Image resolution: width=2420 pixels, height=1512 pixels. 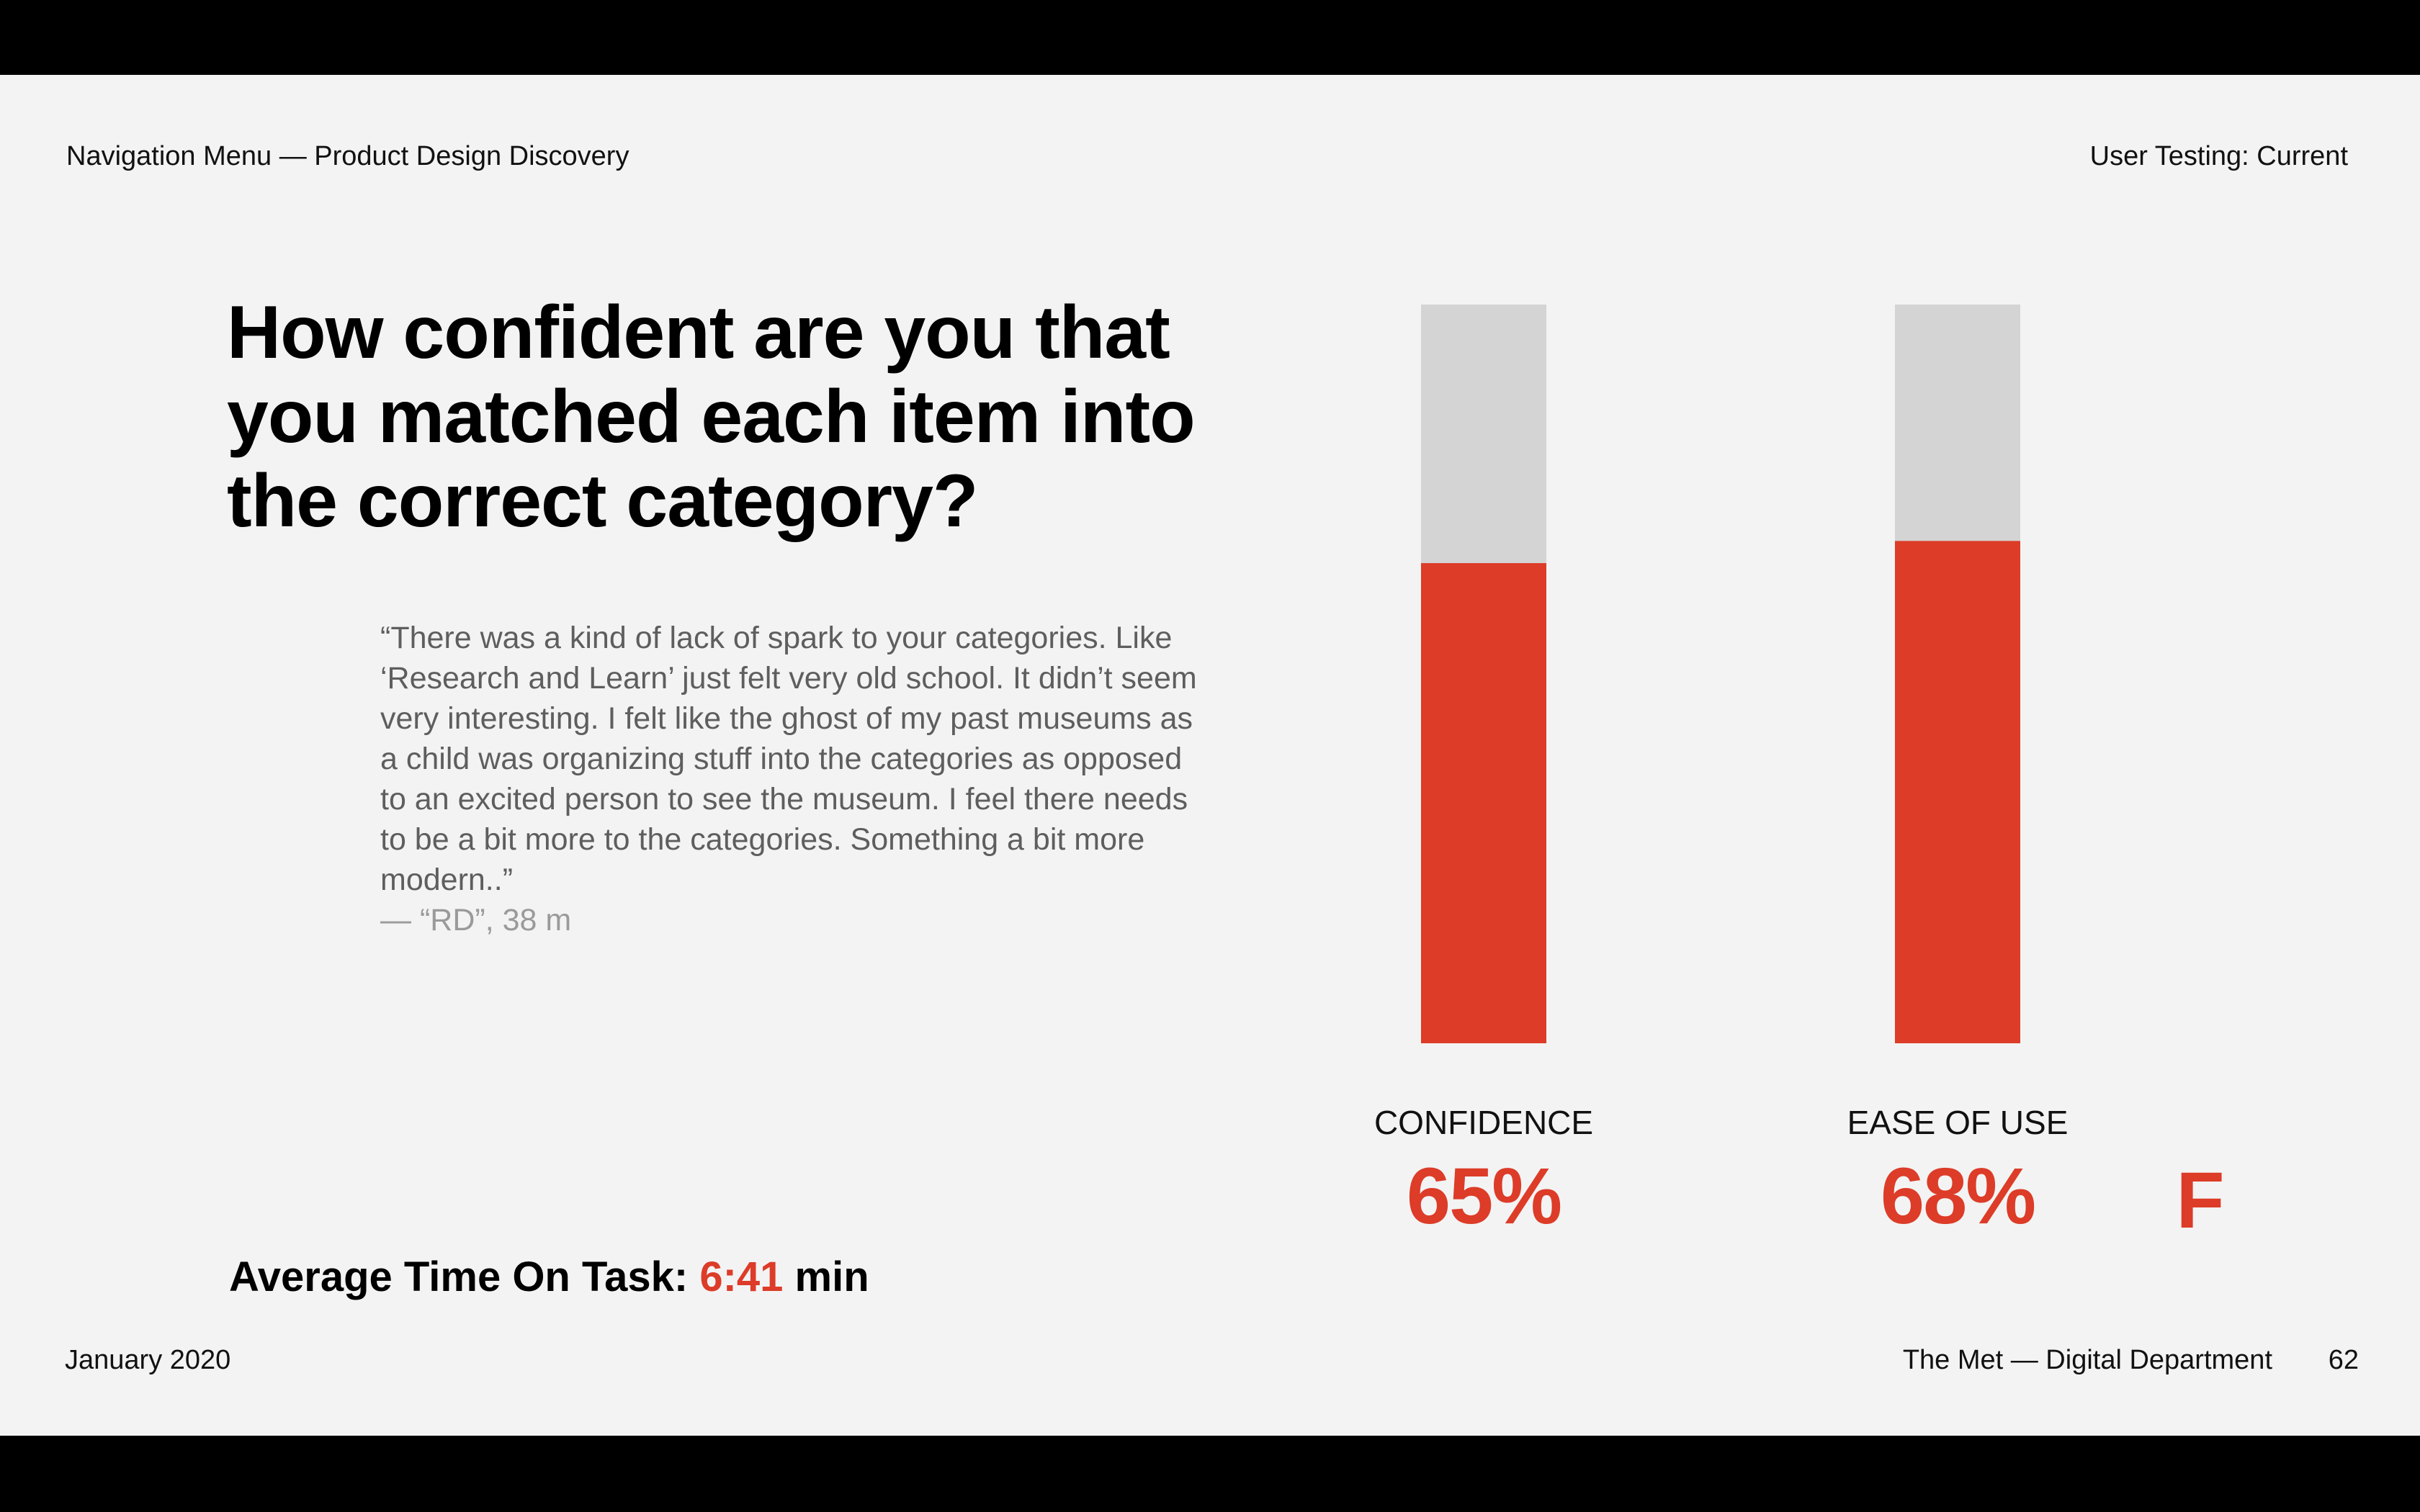 What do you see at coordinates (148, 1360) in the screenshot?
I see `footer-date: January 2020` at bounding box center [148, 1360].